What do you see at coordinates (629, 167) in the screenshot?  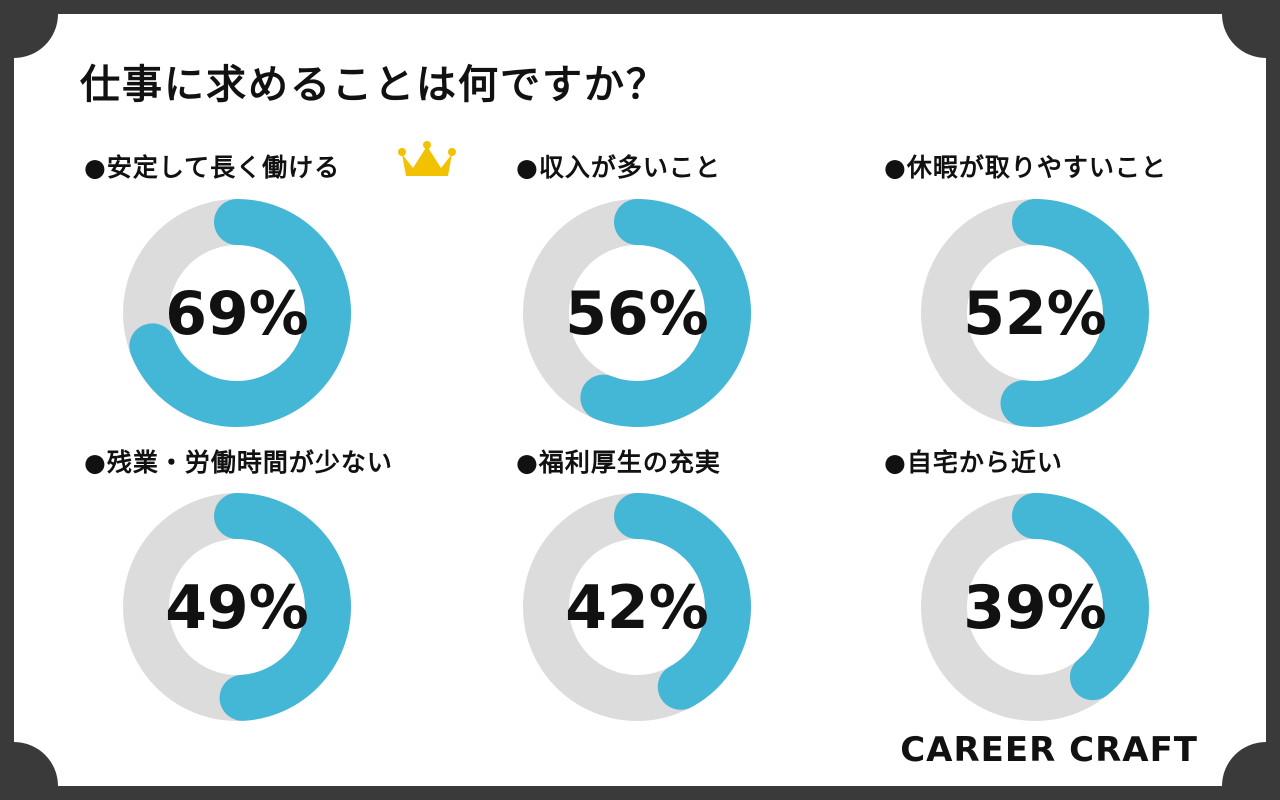 I see `category-label: 収入が多いこと` at bounding box center [629, 167].